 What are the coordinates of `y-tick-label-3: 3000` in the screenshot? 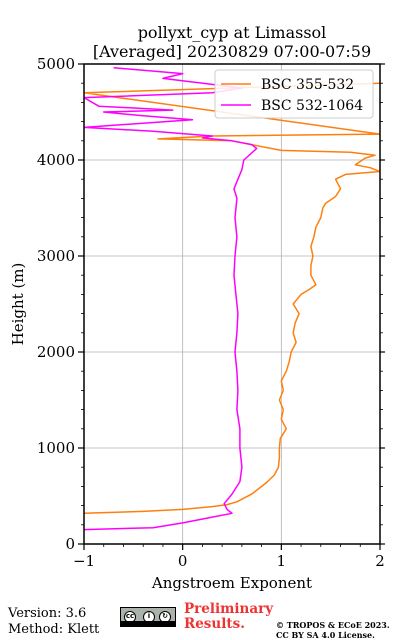 It's located at (56, 256).